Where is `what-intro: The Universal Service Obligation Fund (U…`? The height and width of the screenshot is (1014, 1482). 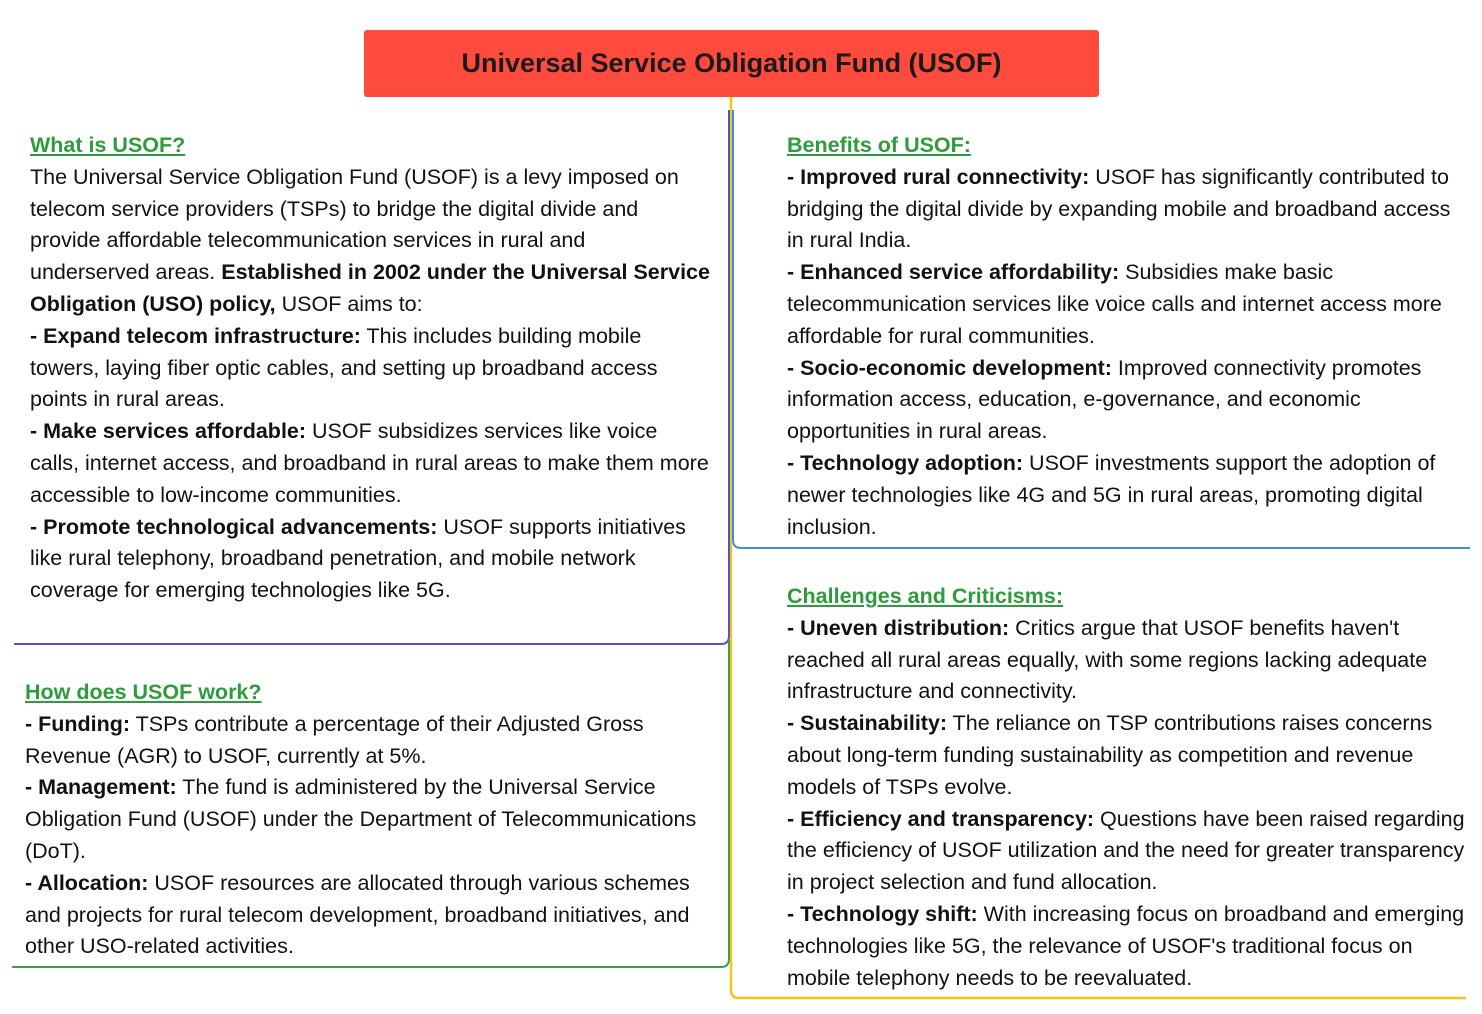
what-intro: The Universal Service Obligation Fund (U… is located at coordinates (370, 240).